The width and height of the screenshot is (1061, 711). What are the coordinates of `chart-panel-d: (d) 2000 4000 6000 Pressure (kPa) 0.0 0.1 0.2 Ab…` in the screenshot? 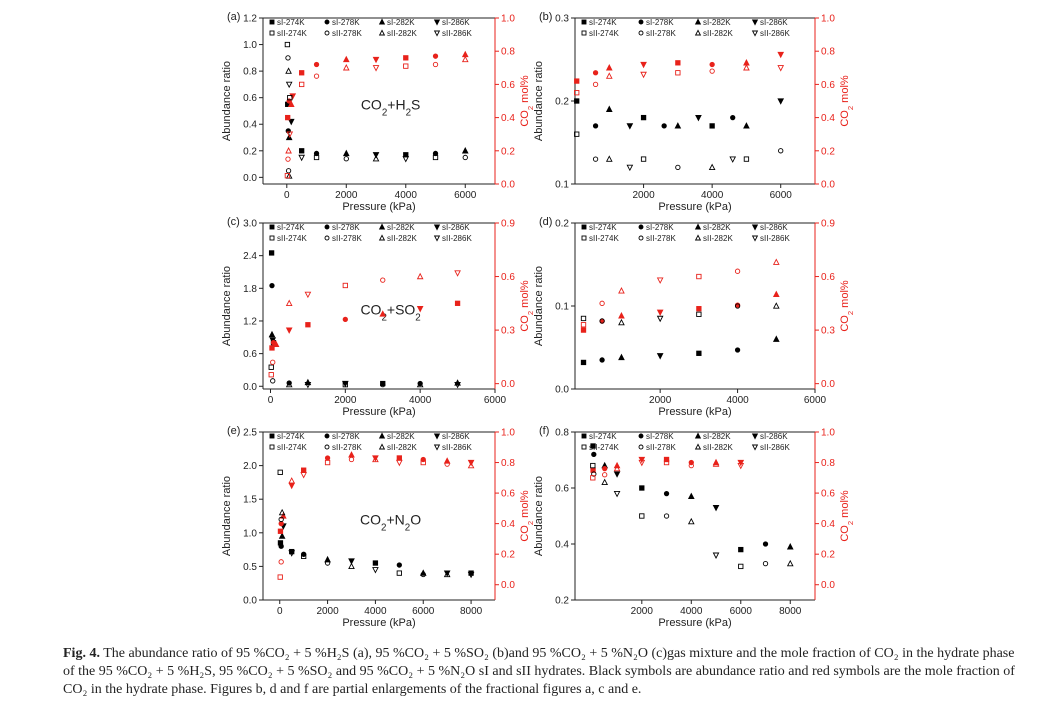 It's located at (694, 317).